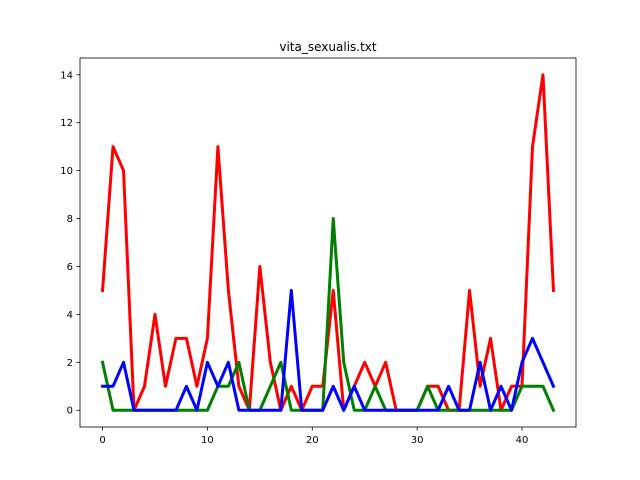 The image size is (640, 480). Describe the element at coordinates (66, 75) in the screenshot. I see `y-tick-label: 14` at that location.